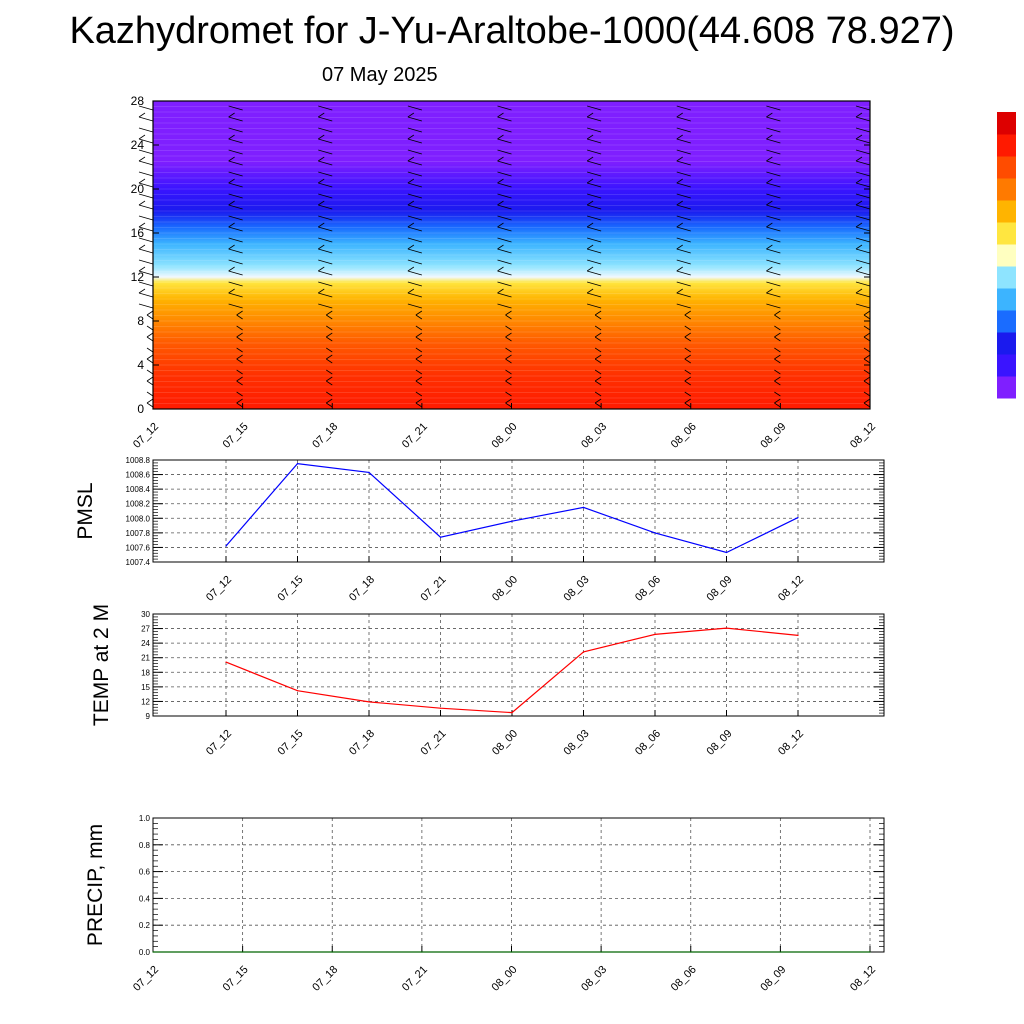  I want to click on x-tick-label: 07_15, so click(291, 589).